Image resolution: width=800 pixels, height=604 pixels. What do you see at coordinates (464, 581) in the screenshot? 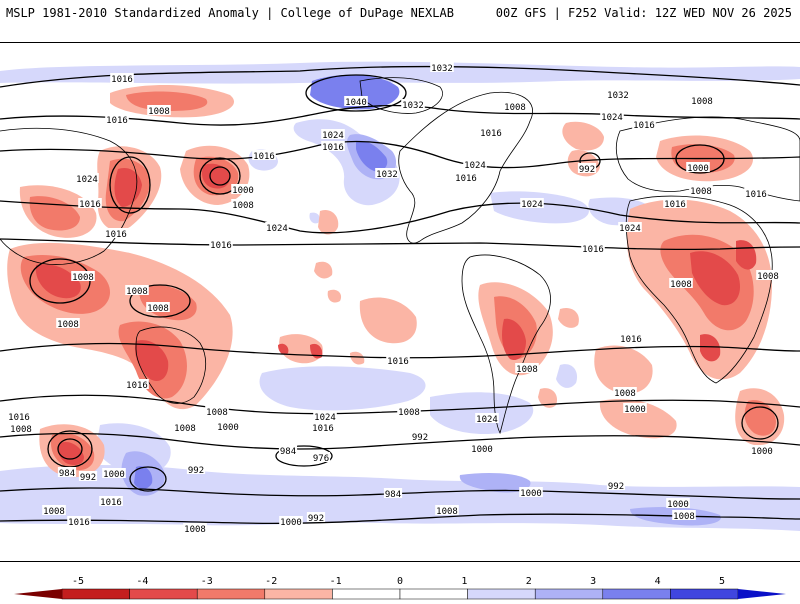
I see `colorbar-tick-label: 1` at bounding box center [464, 581].